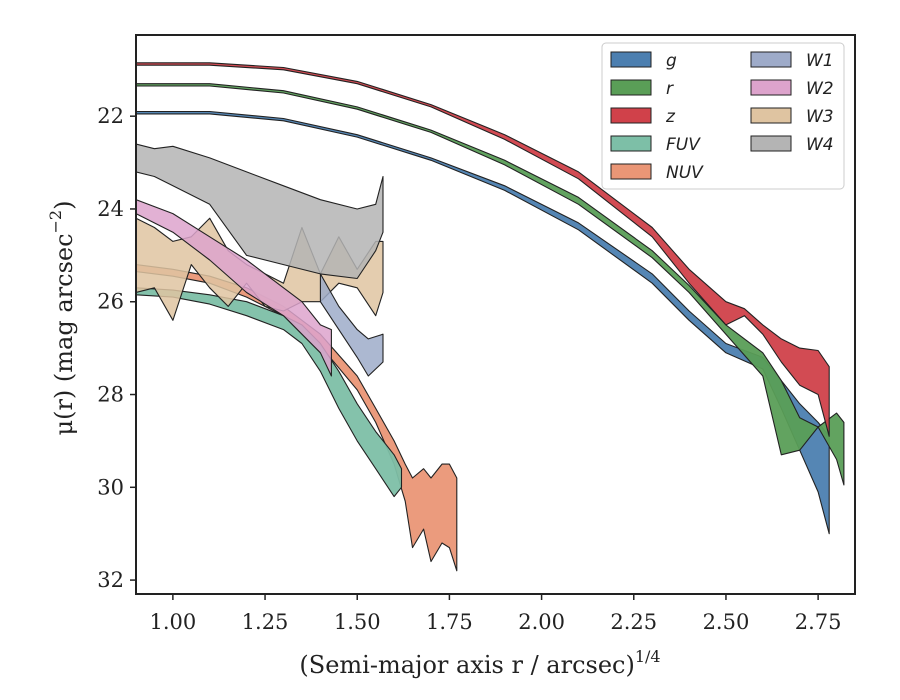 This screenshot has width=900, height=700. I want to click on legend-label-w4: W4, so click(820, 145).